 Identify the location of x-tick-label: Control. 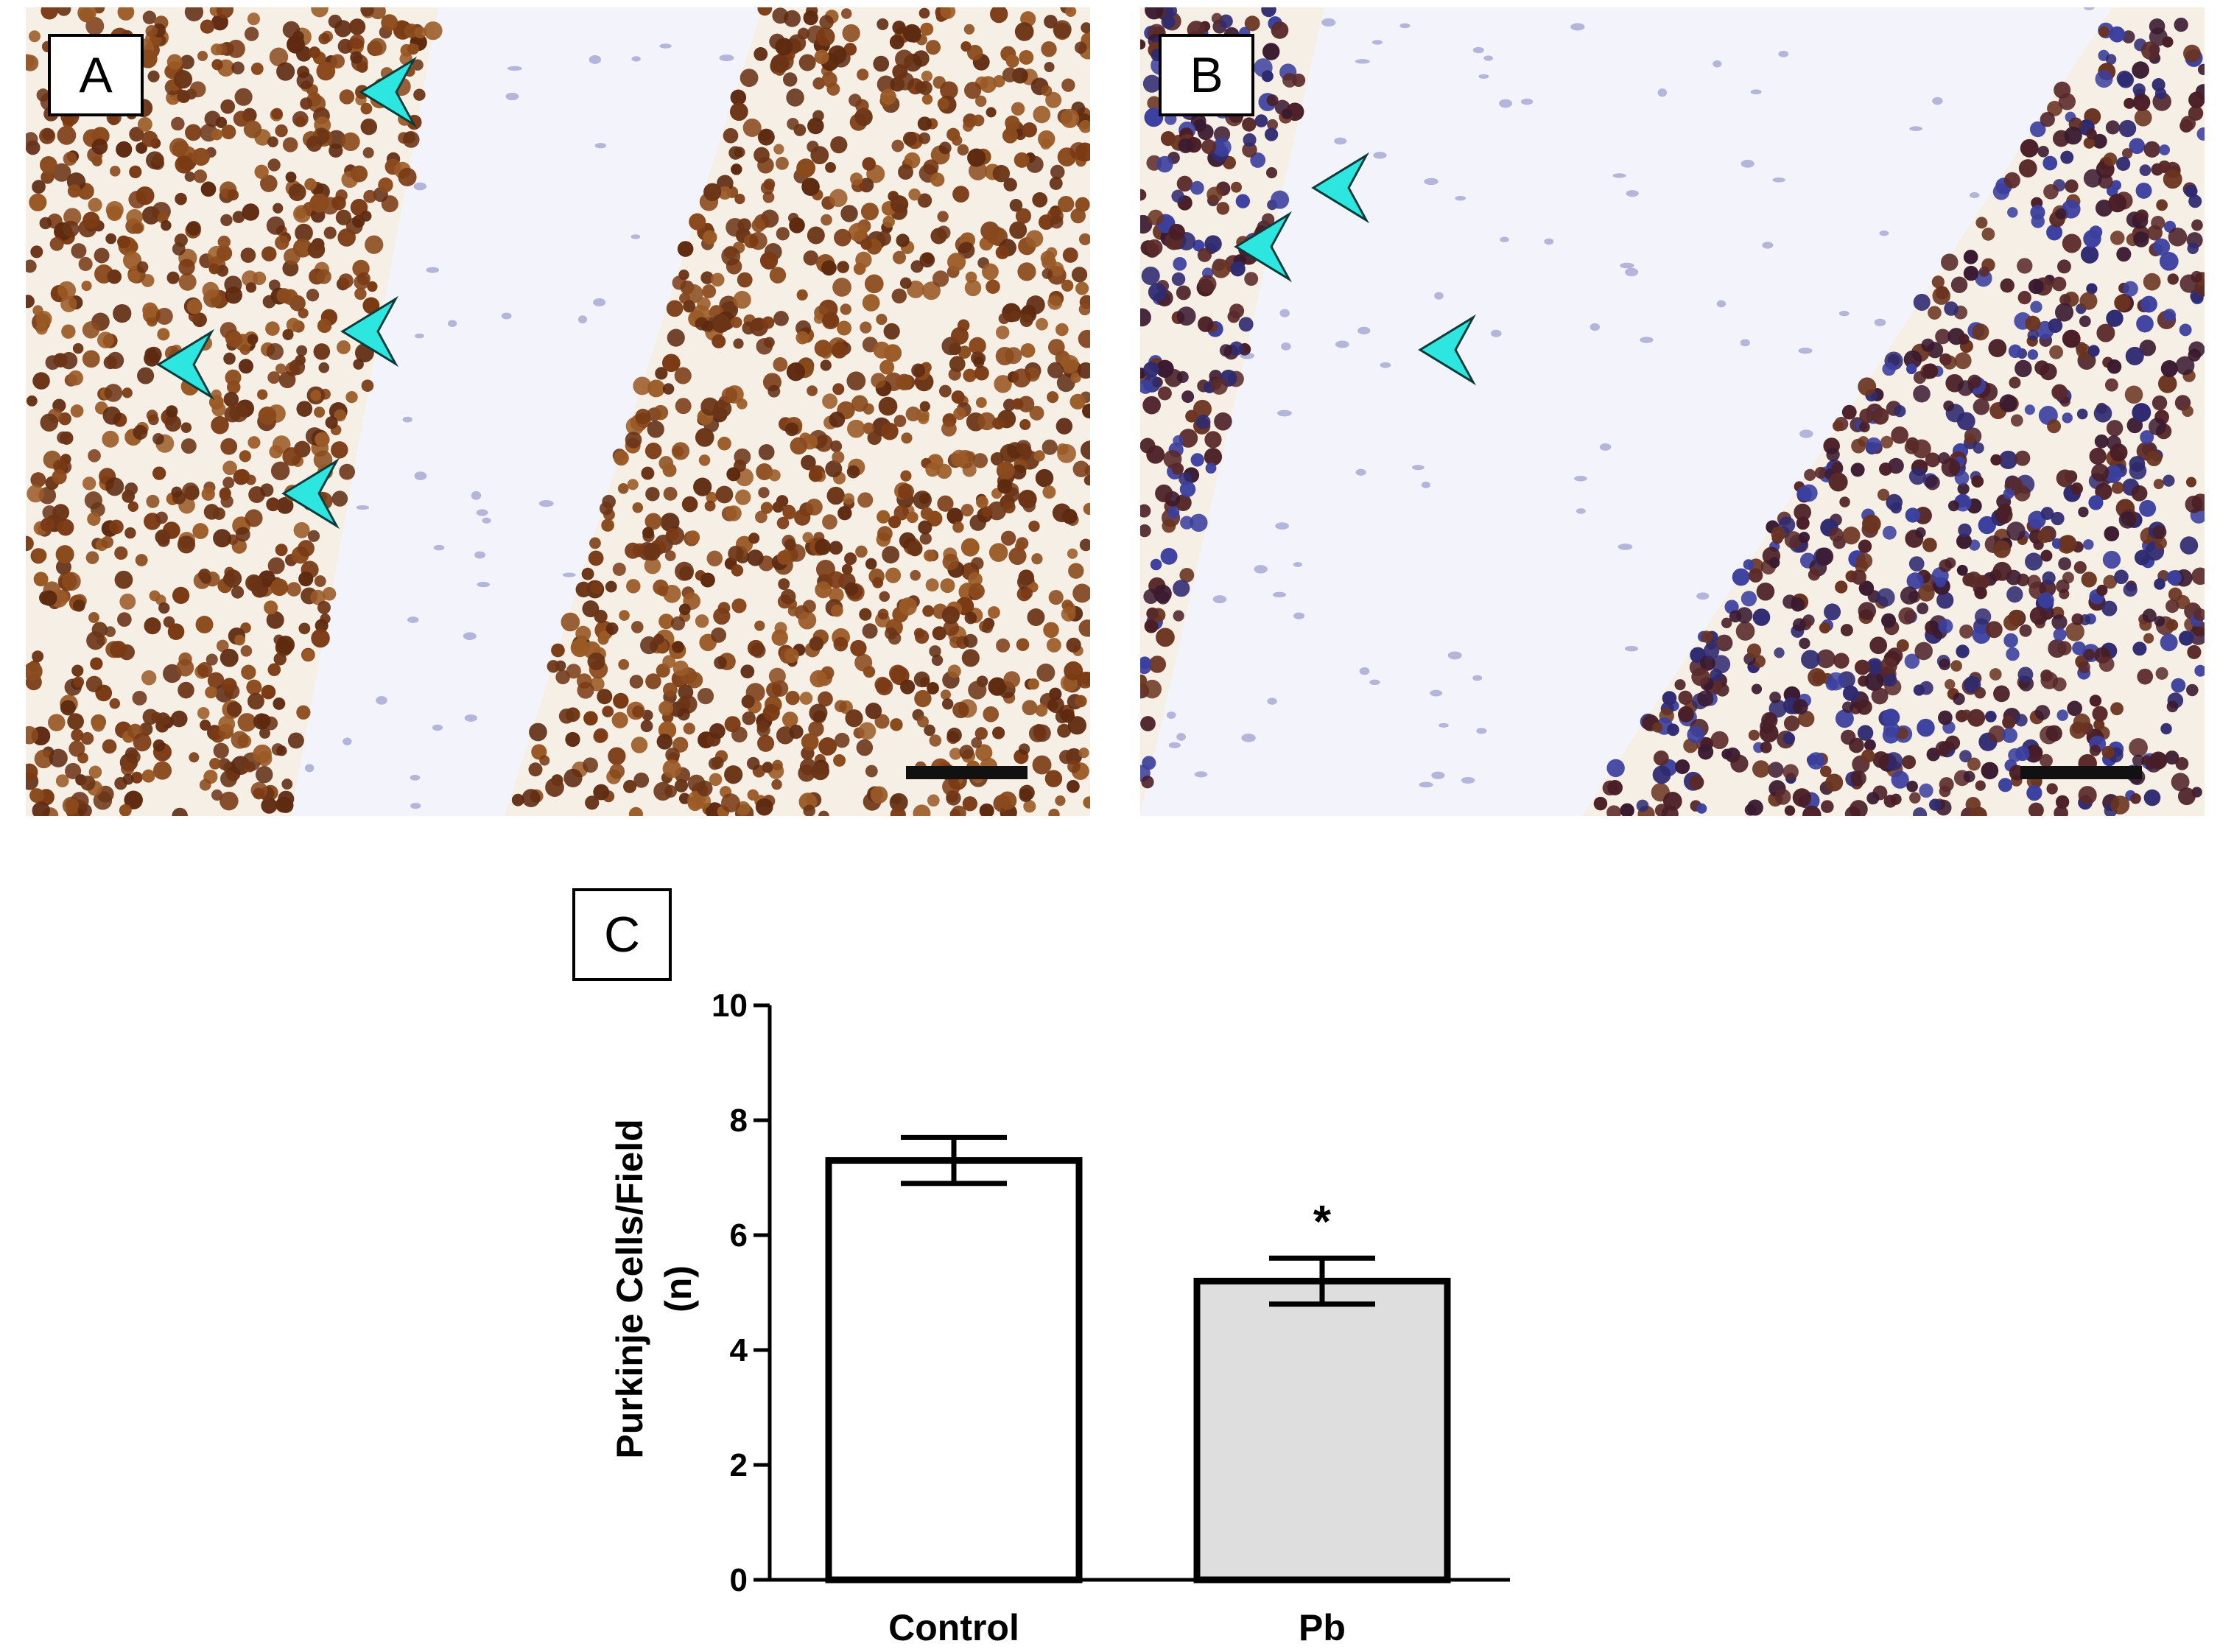
(953, 1627).